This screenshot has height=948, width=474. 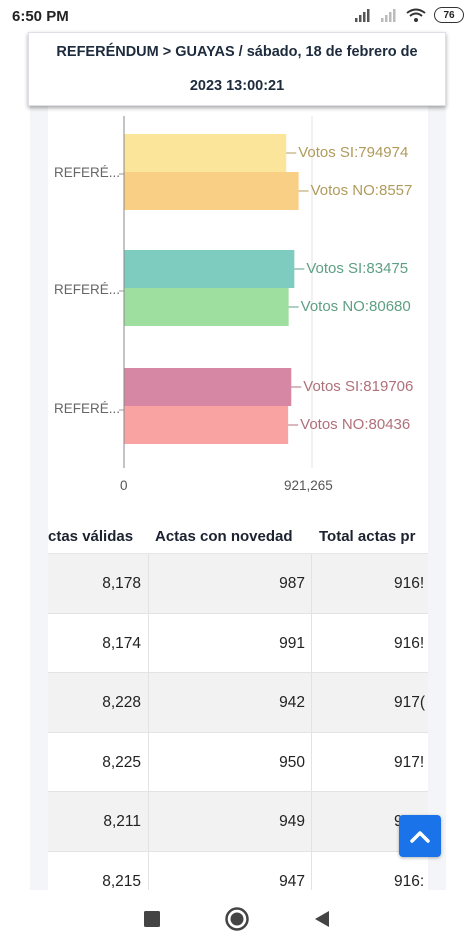 I want to click on bar-label-si-2: Votos SI:83475, so click(x=357, y=268).